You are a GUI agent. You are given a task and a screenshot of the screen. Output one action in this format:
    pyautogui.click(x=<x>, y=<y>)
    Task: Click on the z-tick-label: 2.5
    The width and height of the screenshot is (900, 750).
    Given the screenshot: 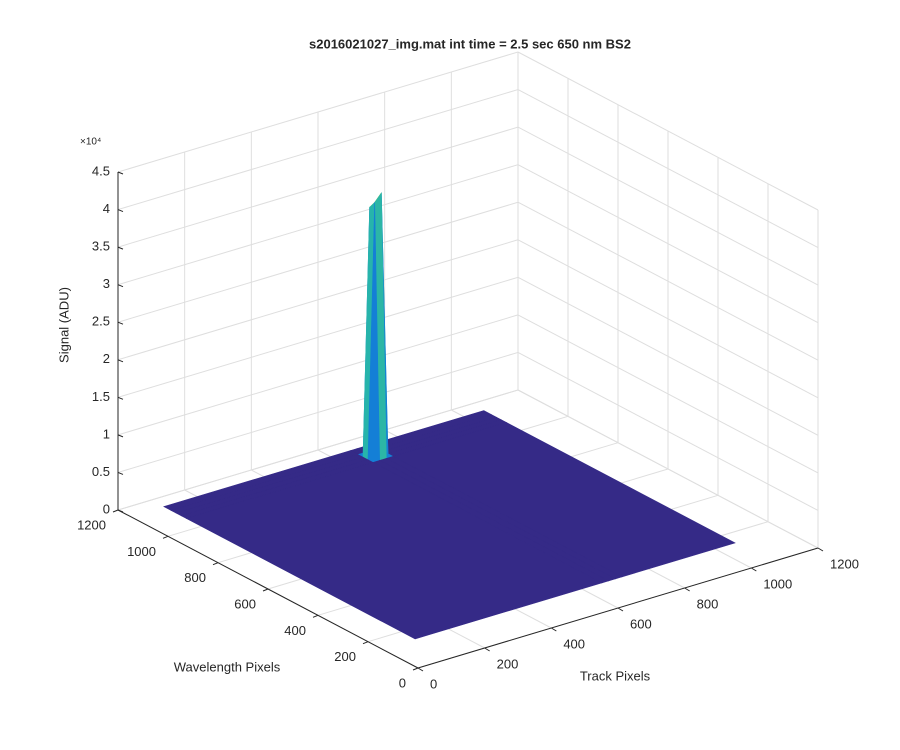 What is the action you would take?
    pyautogui.click(x=101, y=321)
    